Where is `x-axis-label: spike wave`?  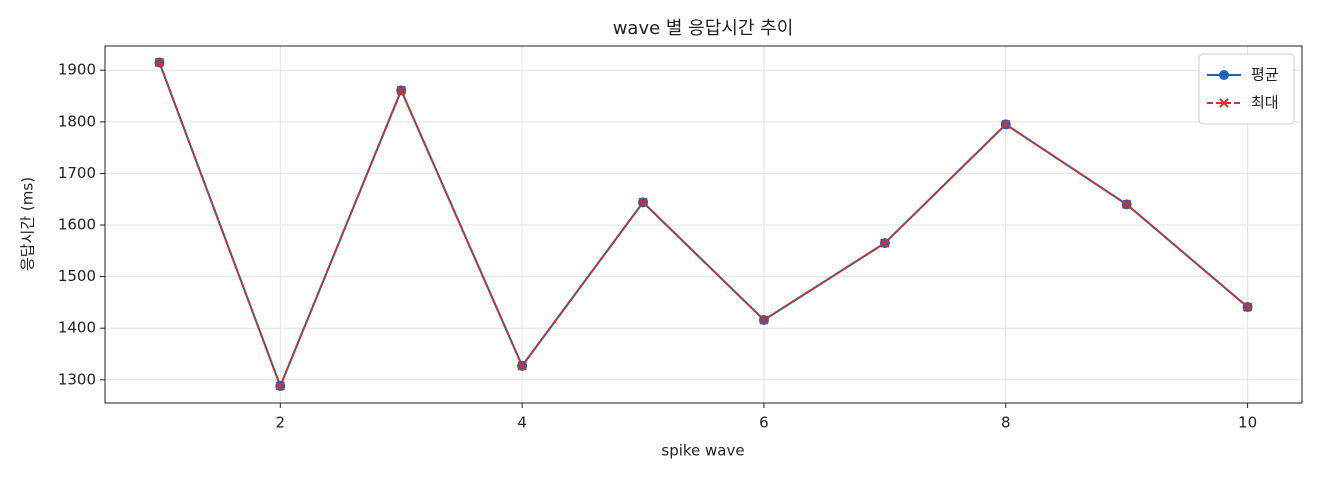 x-axis-label: spike wave is located at coordinates (702, 451).